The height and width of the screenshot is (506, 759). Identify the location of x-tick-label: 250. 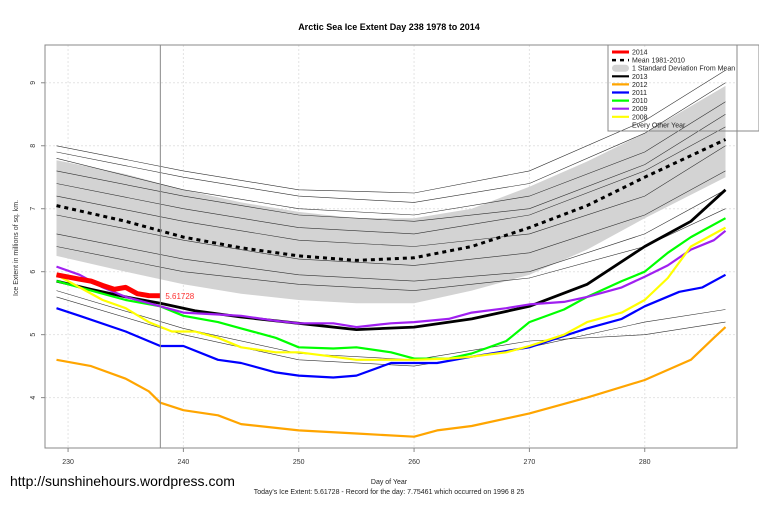
(299, 462).